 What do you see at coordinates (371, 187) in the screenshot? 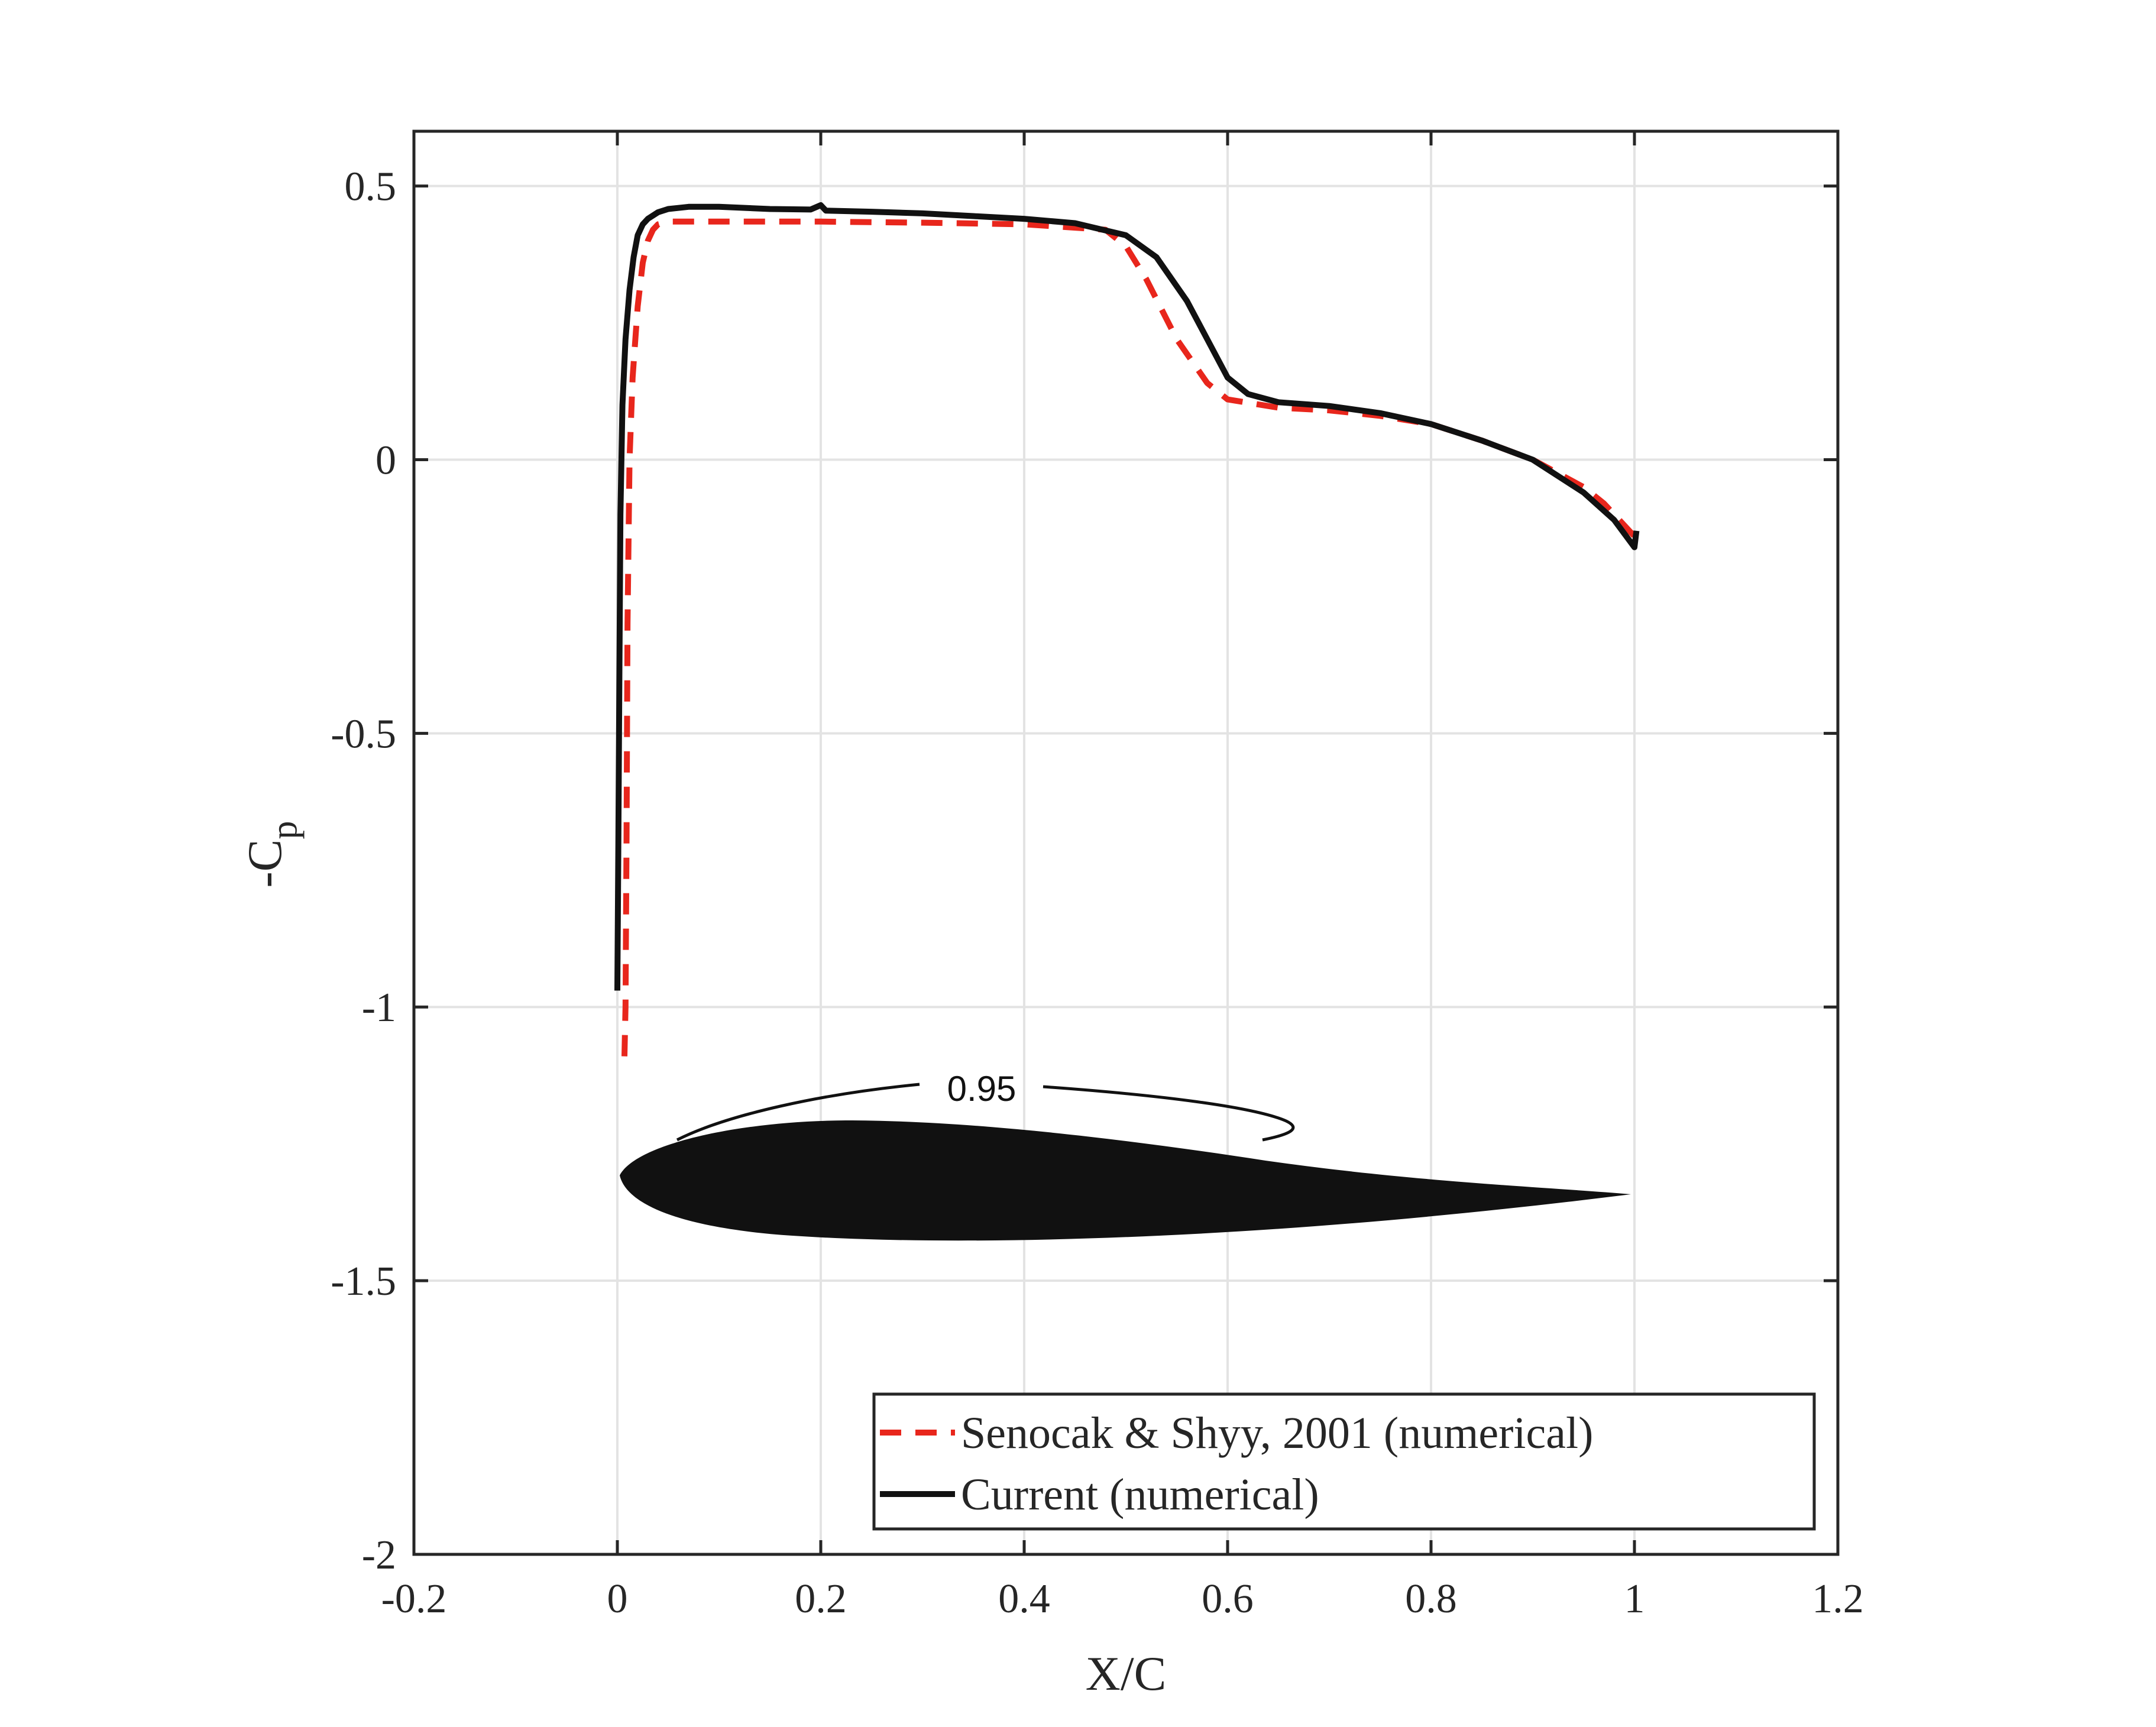
I see `y-tick-label-0p5: 0.5` at bounding box center [371, 187].